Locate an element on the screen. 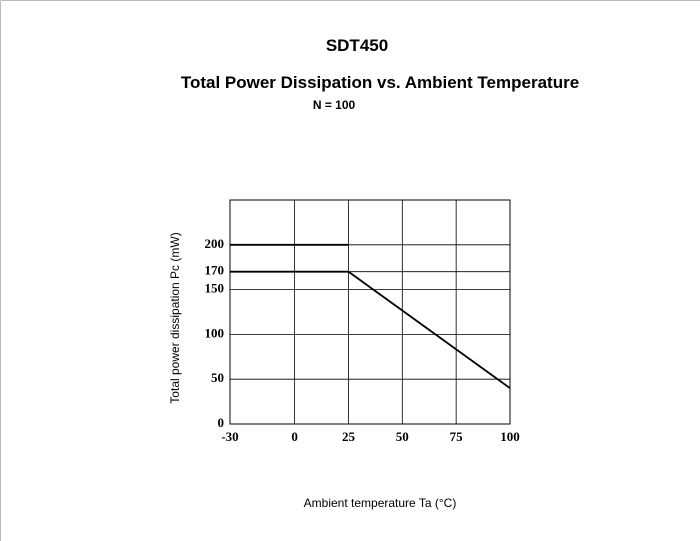 The height and width of the screenshot is (541, 700). data-line is located at coordinates (370, 329).